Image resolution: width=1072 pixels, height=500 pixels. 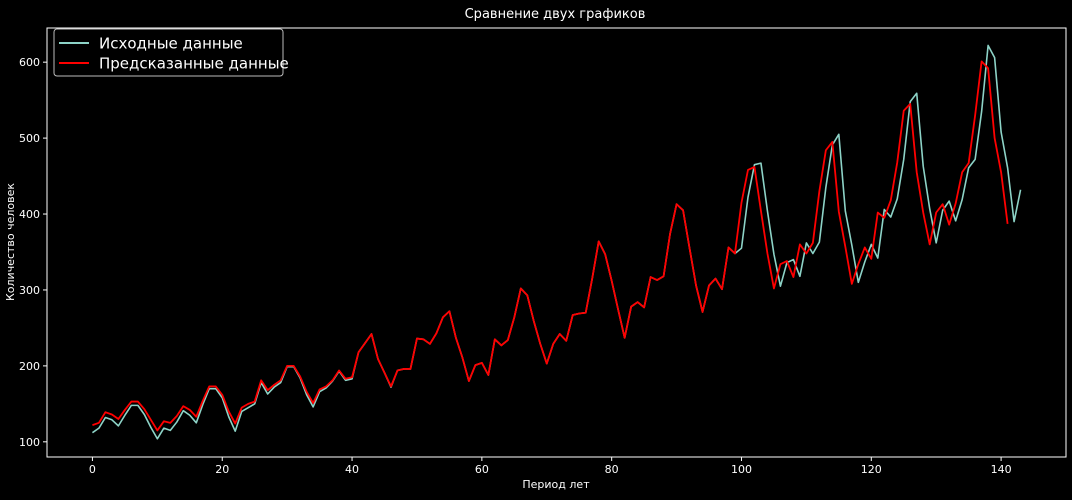 What do you see at coordinates (352, 469) in the screenshot?
I see `x-tick-label: 40` at bounding box center [352, 469].